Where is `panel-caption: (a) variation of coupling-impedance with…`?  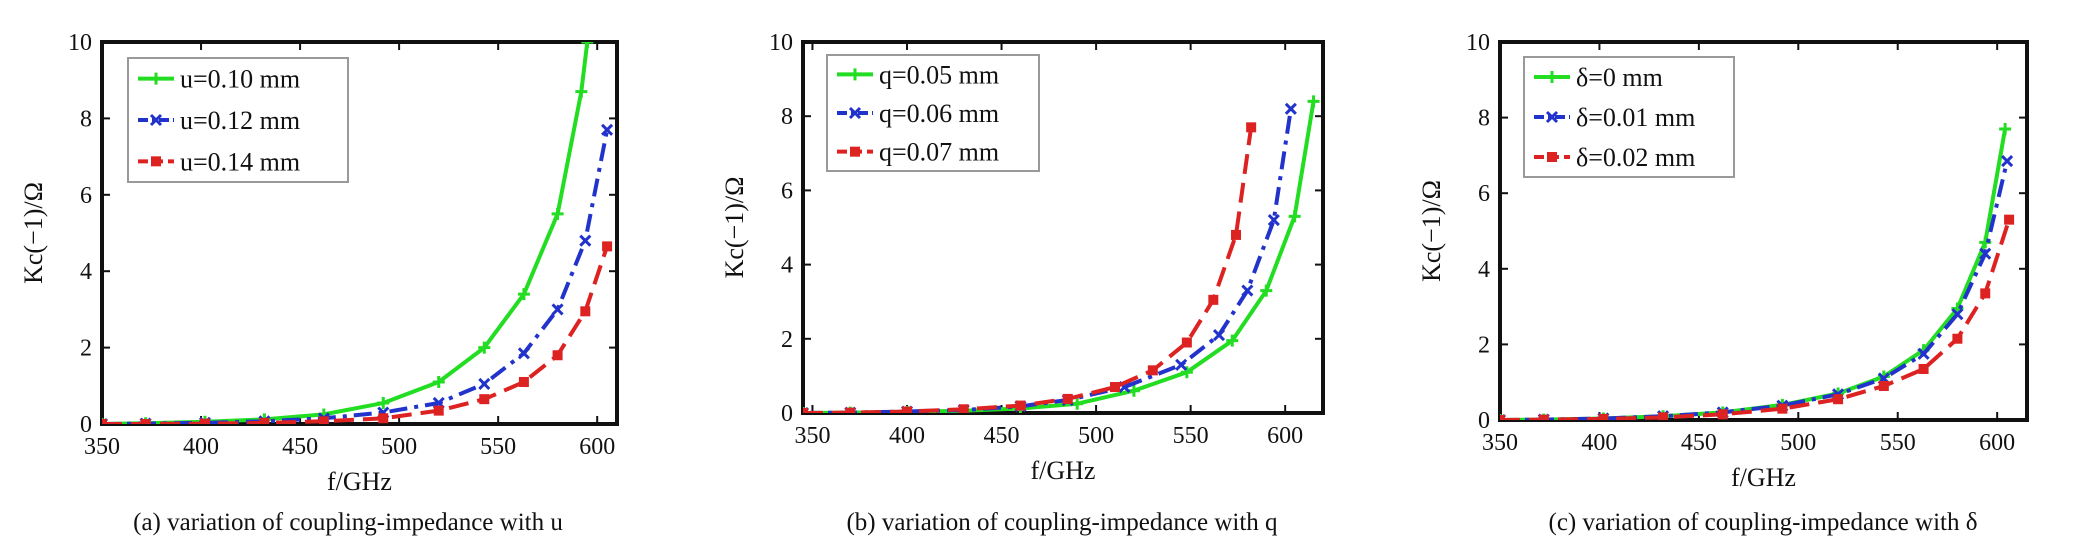
panel-caption: (a) variation of coupling-impedance with… is located at coordinates (348, 522).